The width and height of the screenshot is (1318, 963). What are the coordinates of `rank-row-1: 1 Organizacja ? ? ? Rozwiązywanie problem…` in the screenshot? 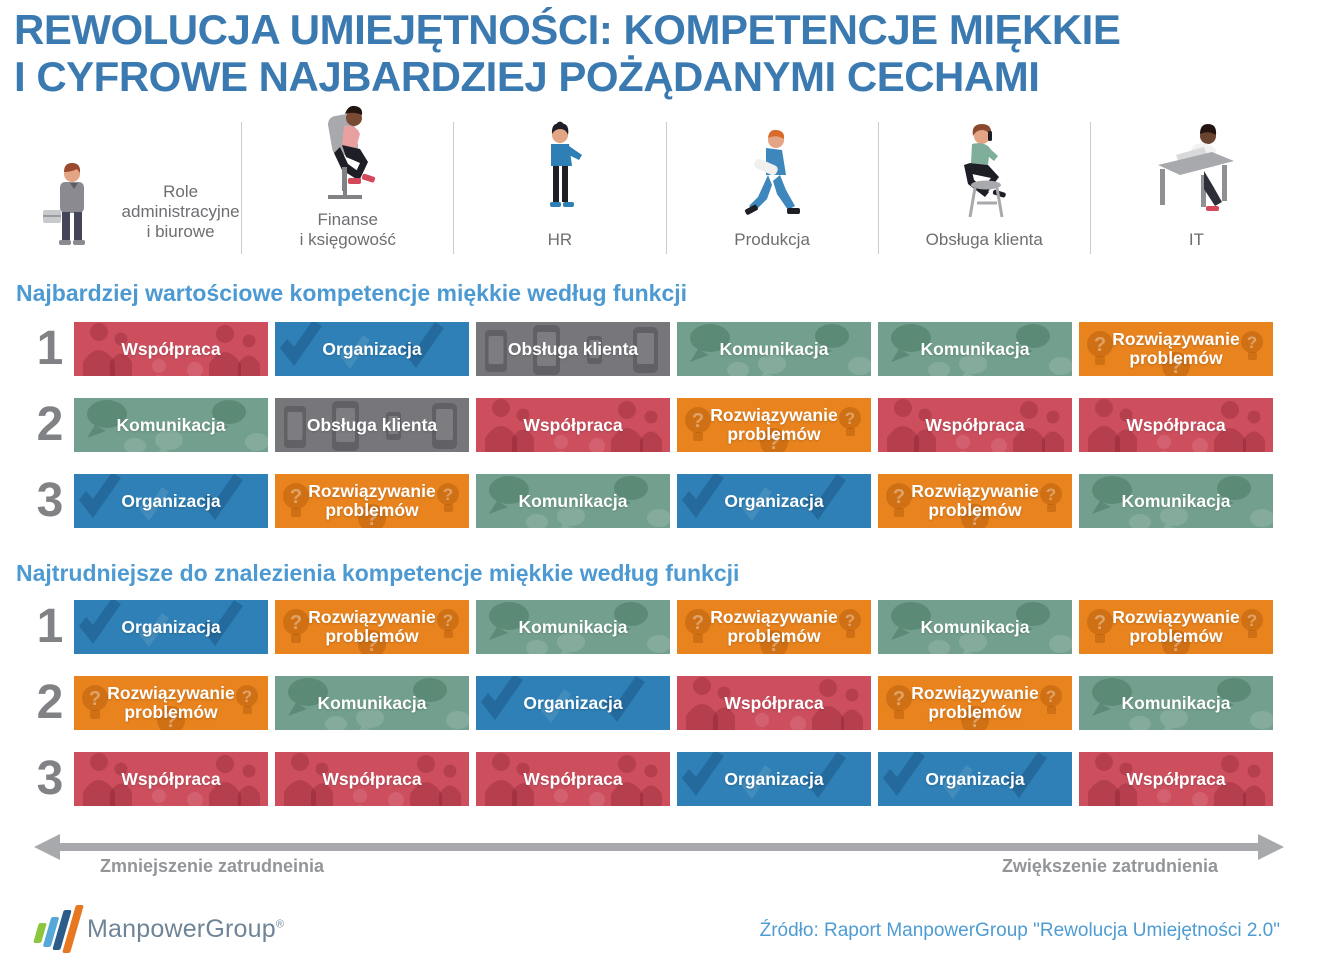 It's located at (651, 627).